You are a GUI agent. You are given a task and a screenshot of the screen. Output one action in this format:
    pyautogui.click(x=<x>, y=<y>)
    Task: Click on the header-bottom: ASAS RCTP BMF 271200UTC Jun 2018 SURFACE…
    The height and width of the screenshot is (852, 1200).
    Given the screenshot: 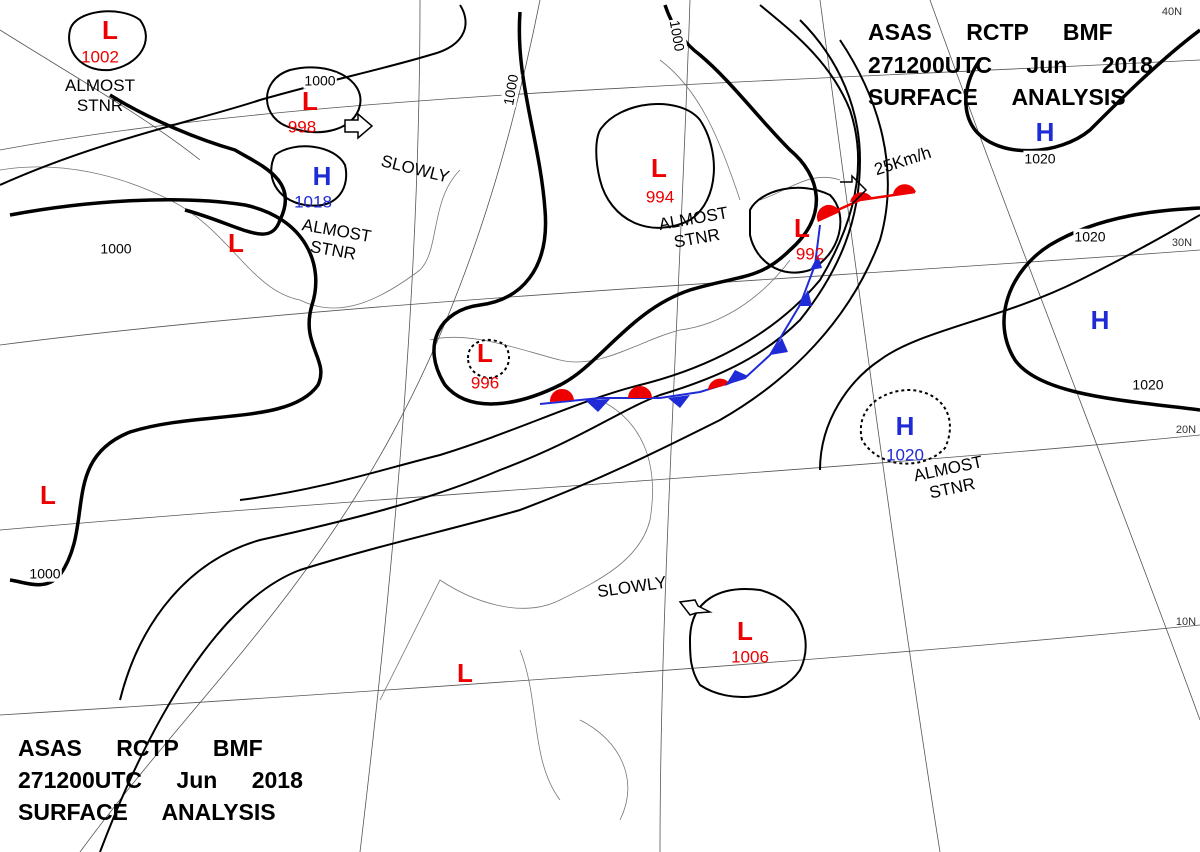 What is the action you would take?
    pyautogui.click(x=160, y=780)
    